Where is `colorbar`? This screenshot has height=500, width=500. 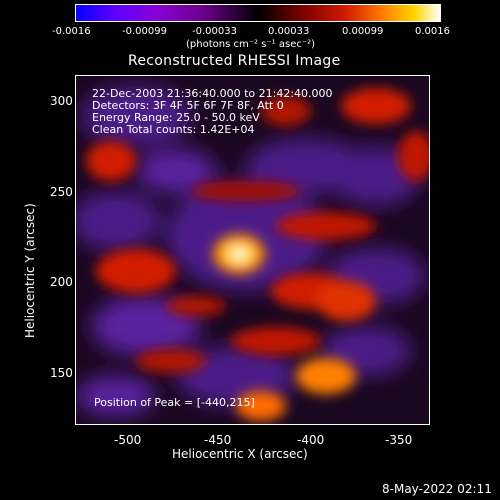
colorbar is located at coordinates (258, 13).